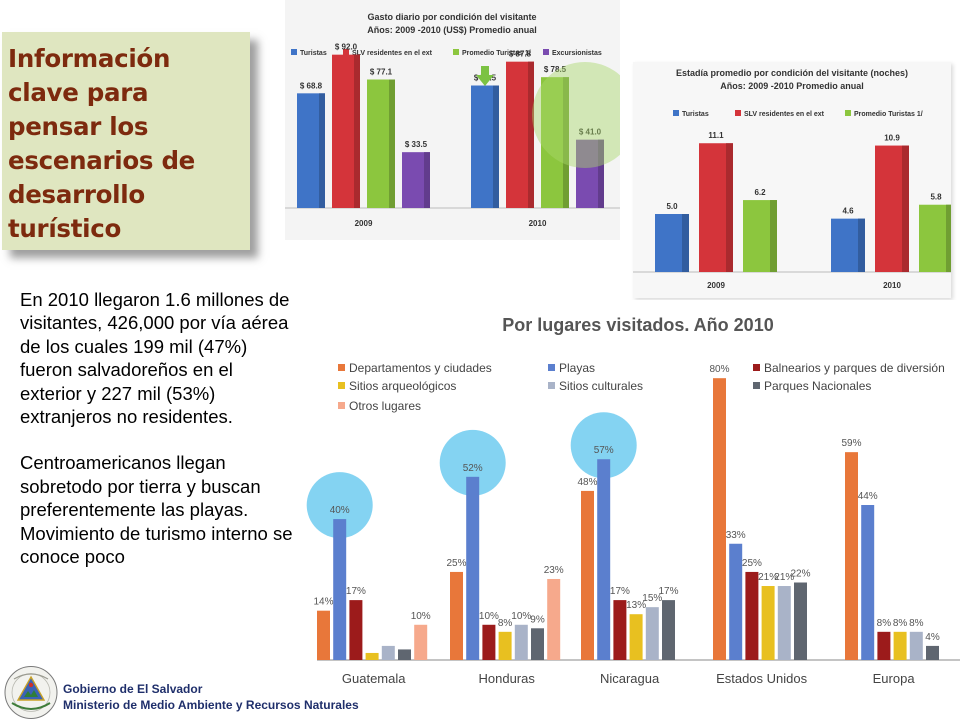  Describe the element at coordinates (636, 637) in the screenshot. I see `bar-sitios-arqueologicos-nicaragua` at that location.